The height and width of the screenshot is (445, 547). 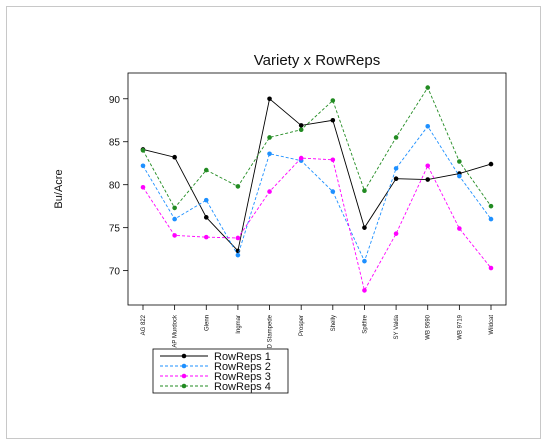 What do you see at coordinates (397, 326) in the screenshot?
I see `x-tick-label: SY Valda` at bounding box center [397, 326].